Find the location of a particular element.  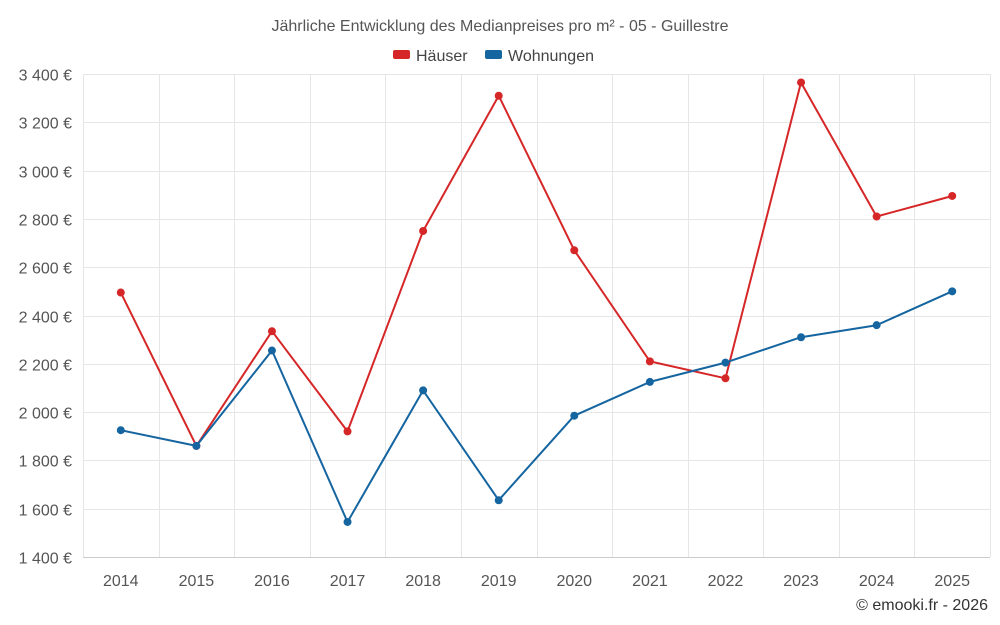

y-tick-label: 2 200 € is located at coordinates (45, 366).